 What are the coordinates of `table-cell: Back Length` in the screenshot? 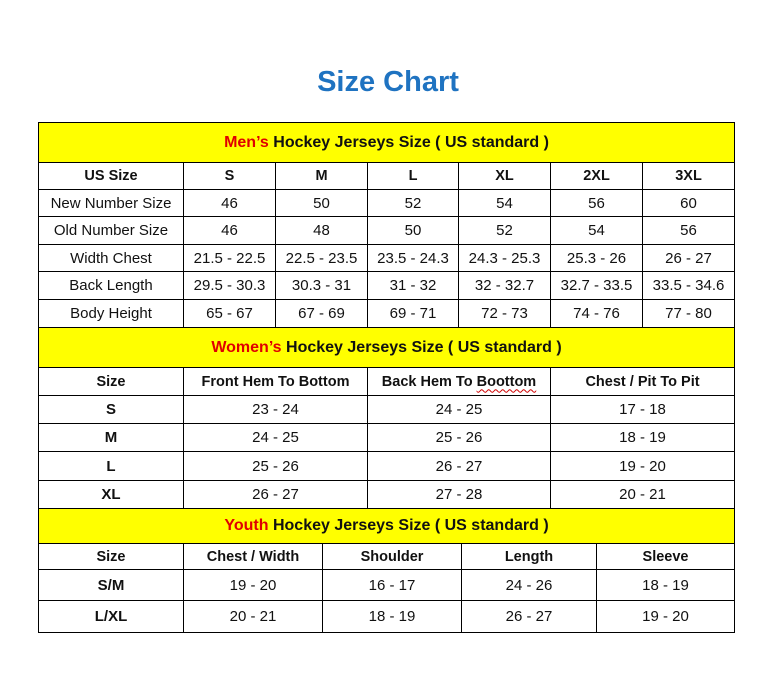 It's located at (111, 285).